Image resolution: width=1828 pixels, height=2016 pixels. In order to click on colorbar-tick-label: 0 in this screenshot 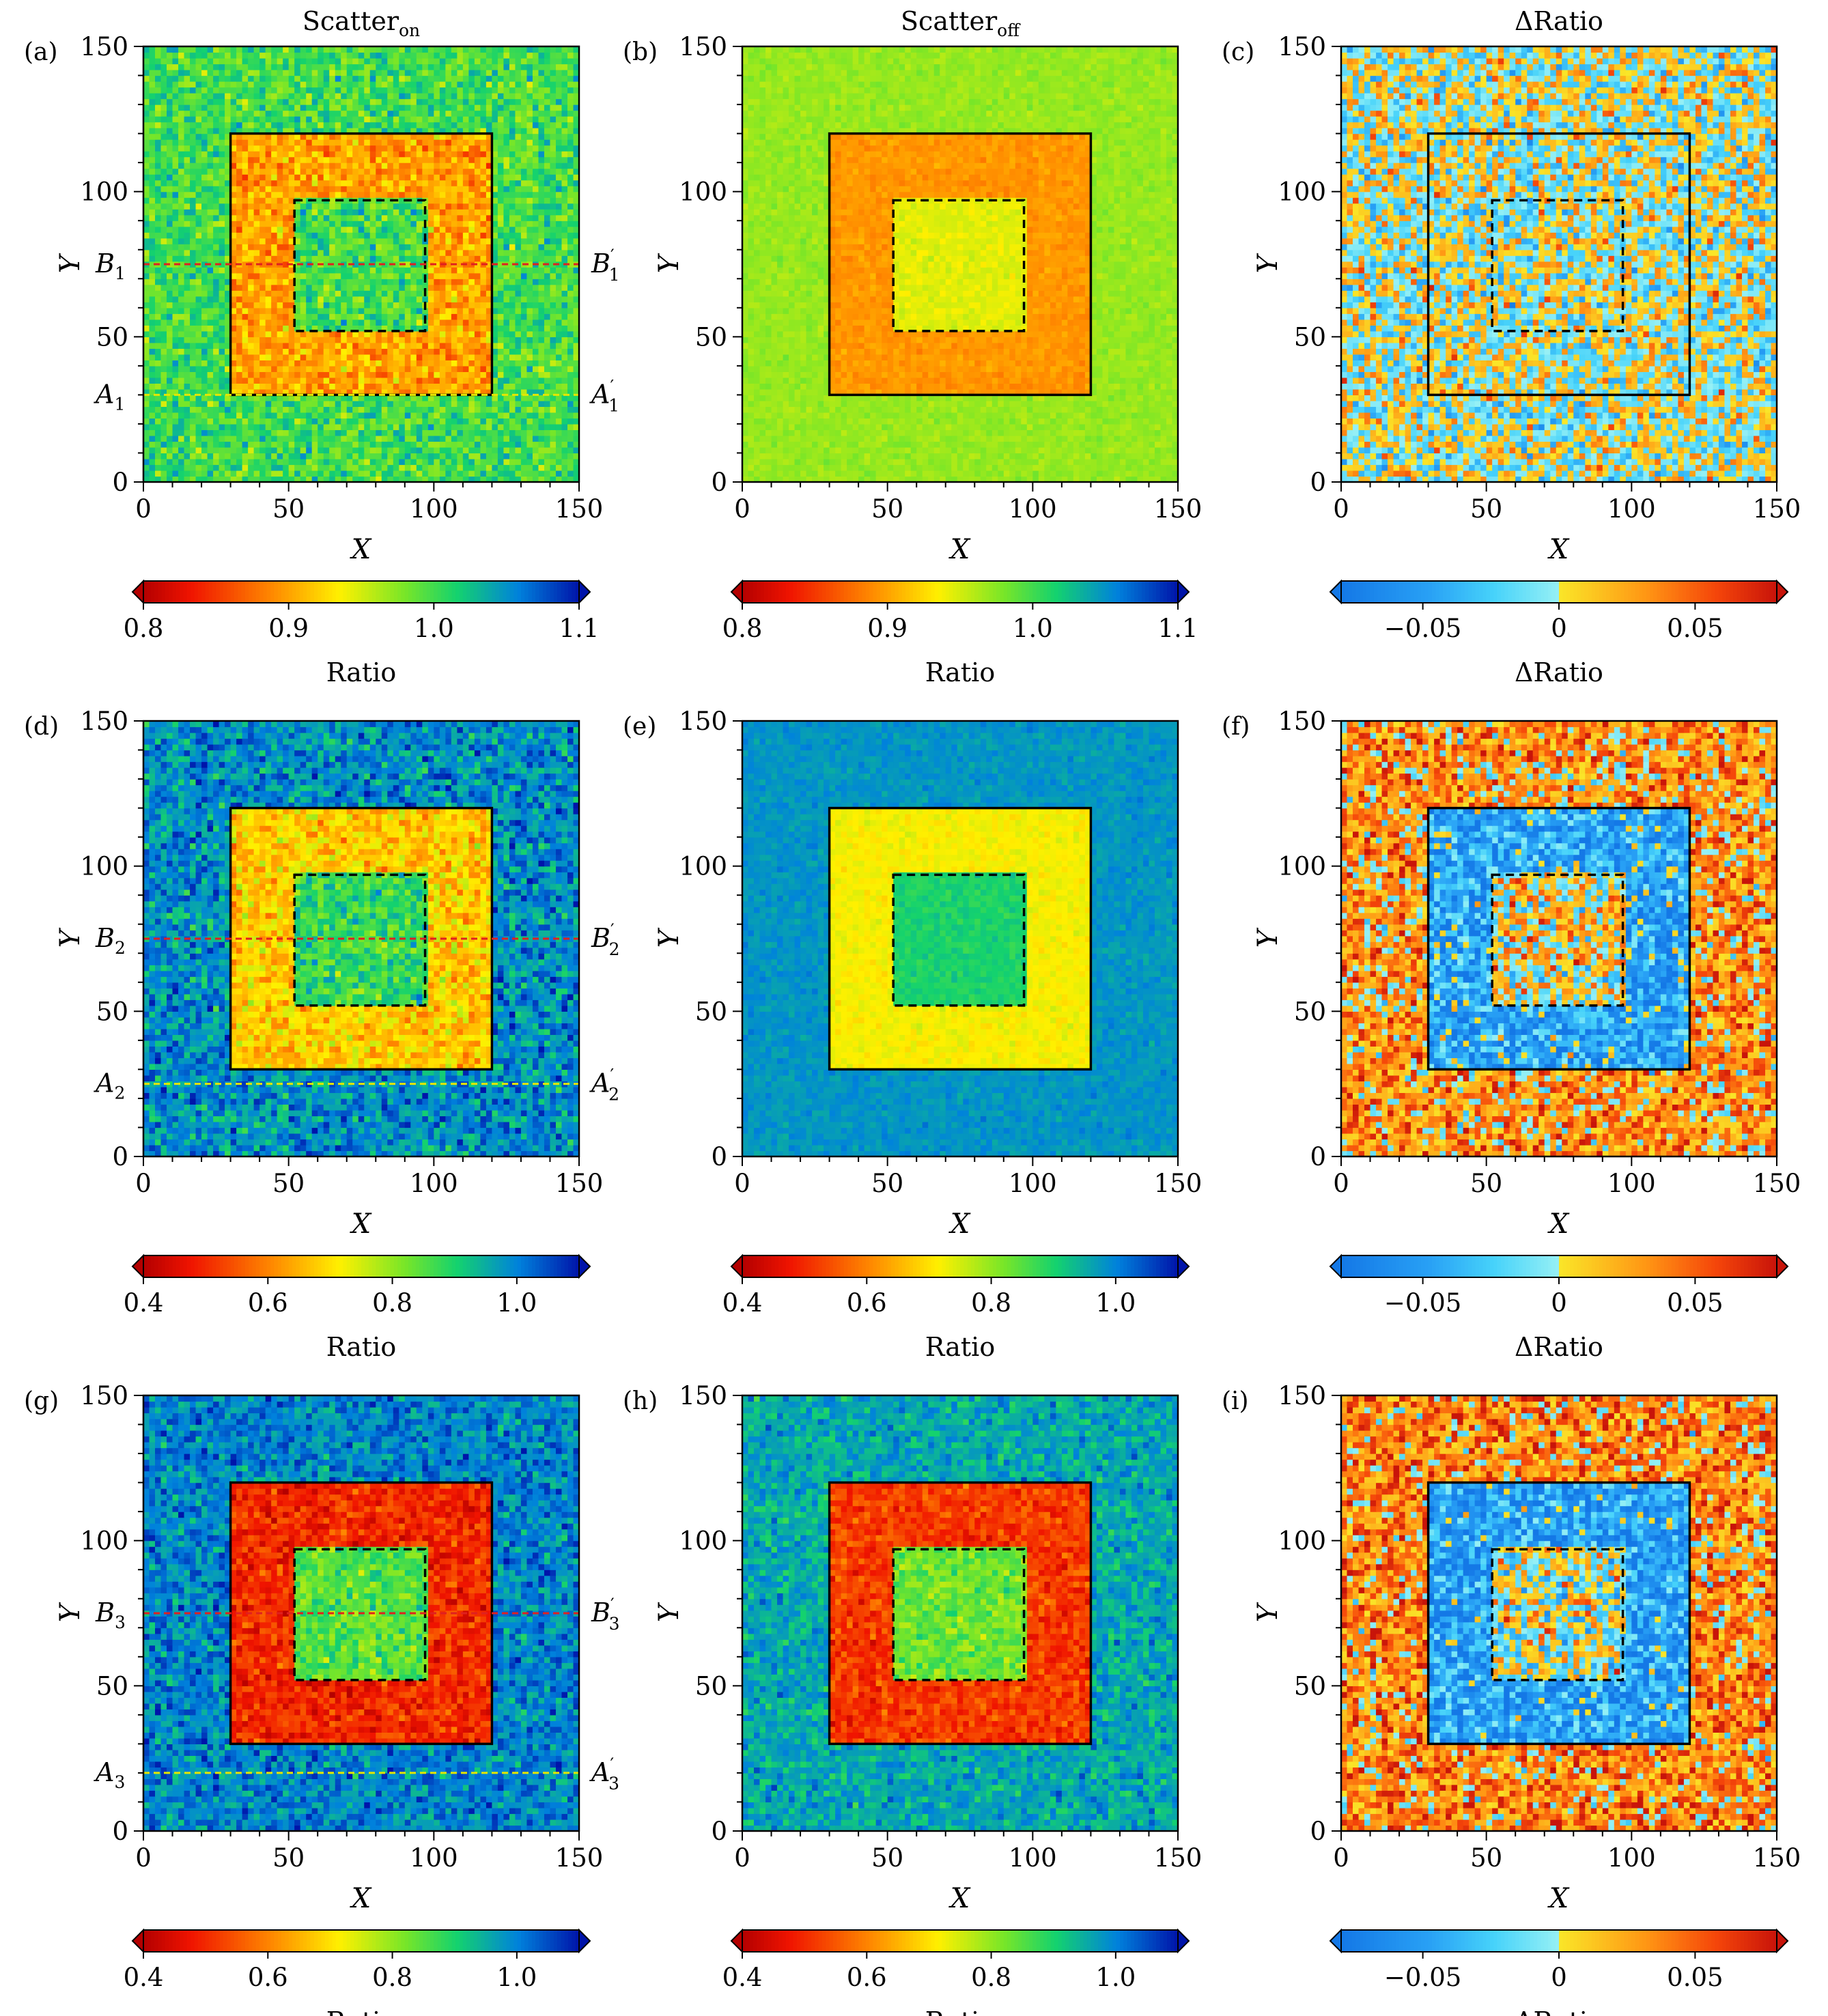, I will do `click(1559, 1303)`.